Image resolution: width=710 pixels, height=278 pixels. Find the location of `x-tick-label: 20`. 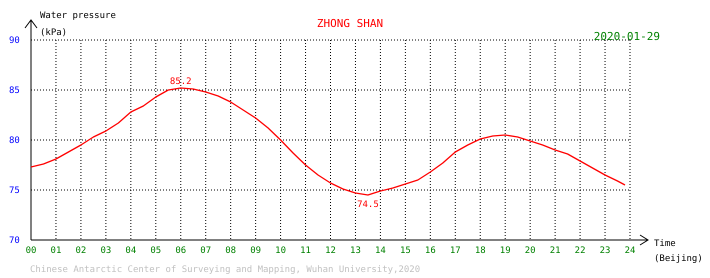

x-tick-label: 20 is located at coordinates (530, 251).